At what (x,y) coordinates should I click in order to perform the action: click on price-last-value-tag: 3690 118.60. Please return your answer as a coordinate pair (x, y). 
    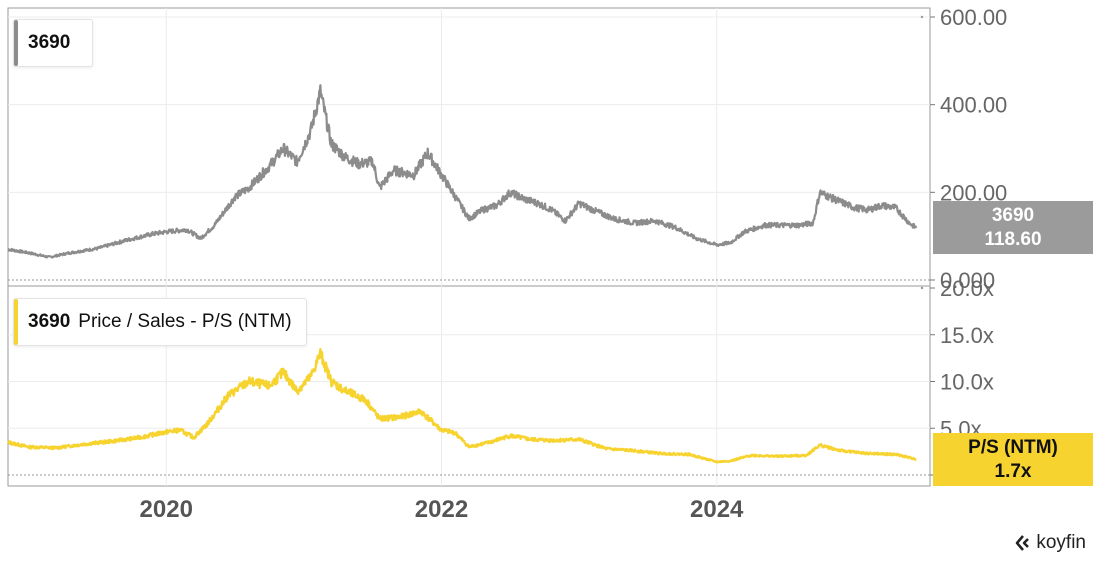
    Looking at the image, I should click on (1013, 227).